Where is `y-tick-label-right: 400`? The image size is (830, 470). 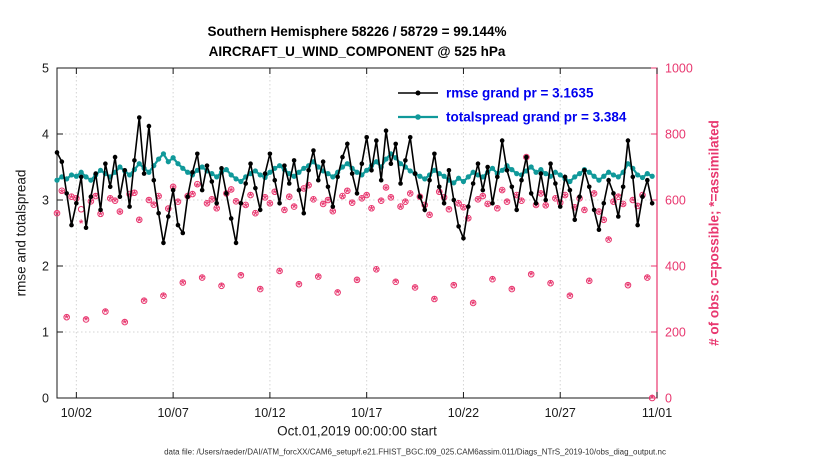 y-tick-label-right: 400 is located at coordinates (675, 267).